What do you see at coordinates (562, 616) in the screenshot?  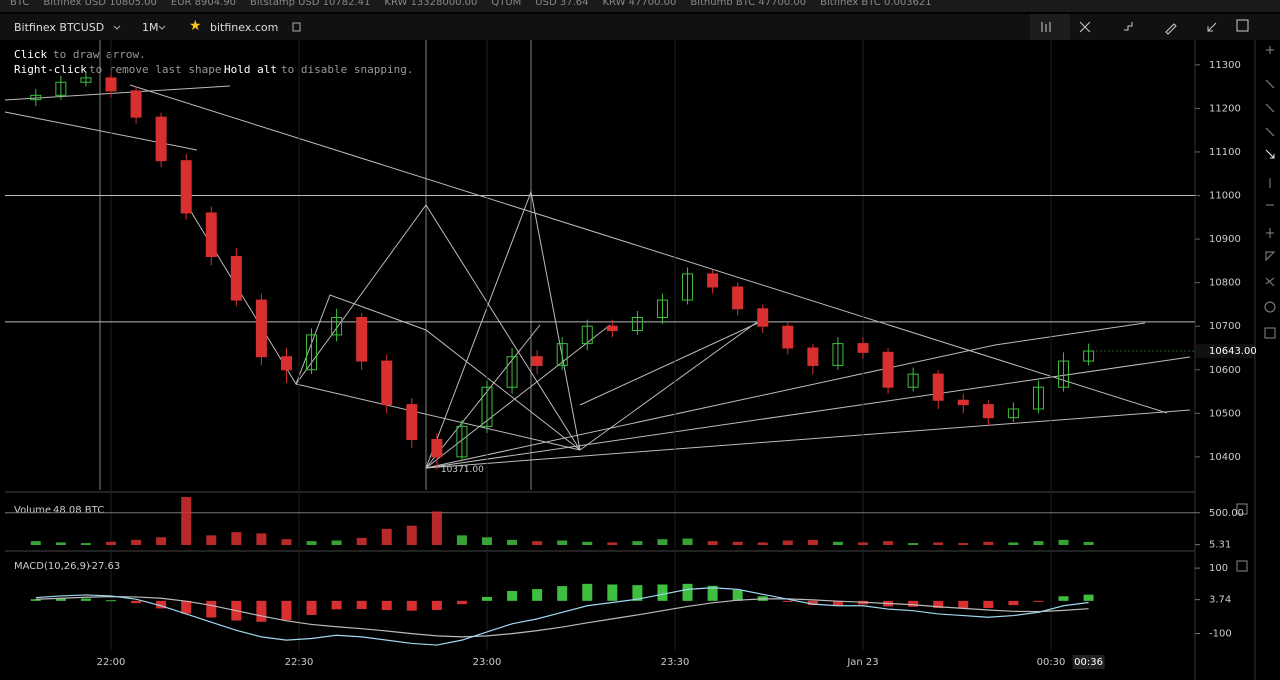 I see `signal-line` at bounding box center [562, 616].